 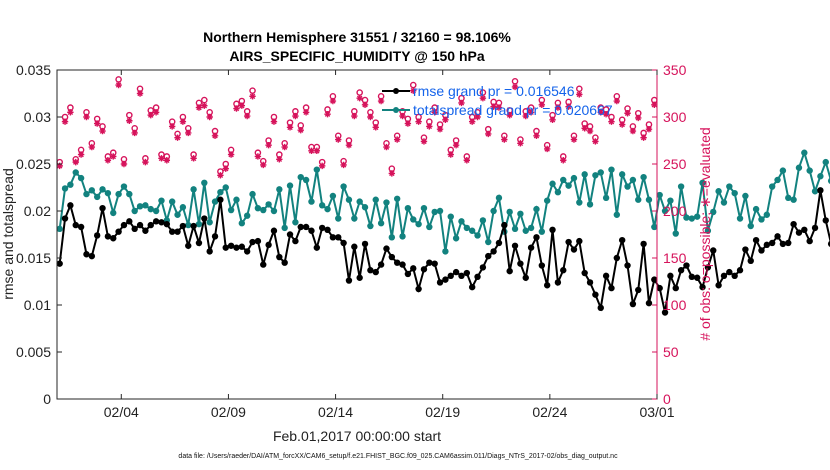 I want to click on right-tick-label: 250, so click(x=675, y=164).